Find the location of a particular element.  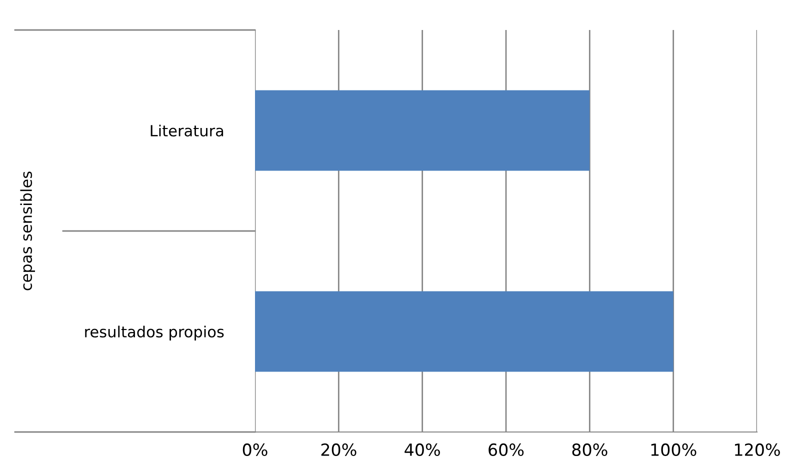

x-tick-label: 100% is located at coordinates (673, 449).